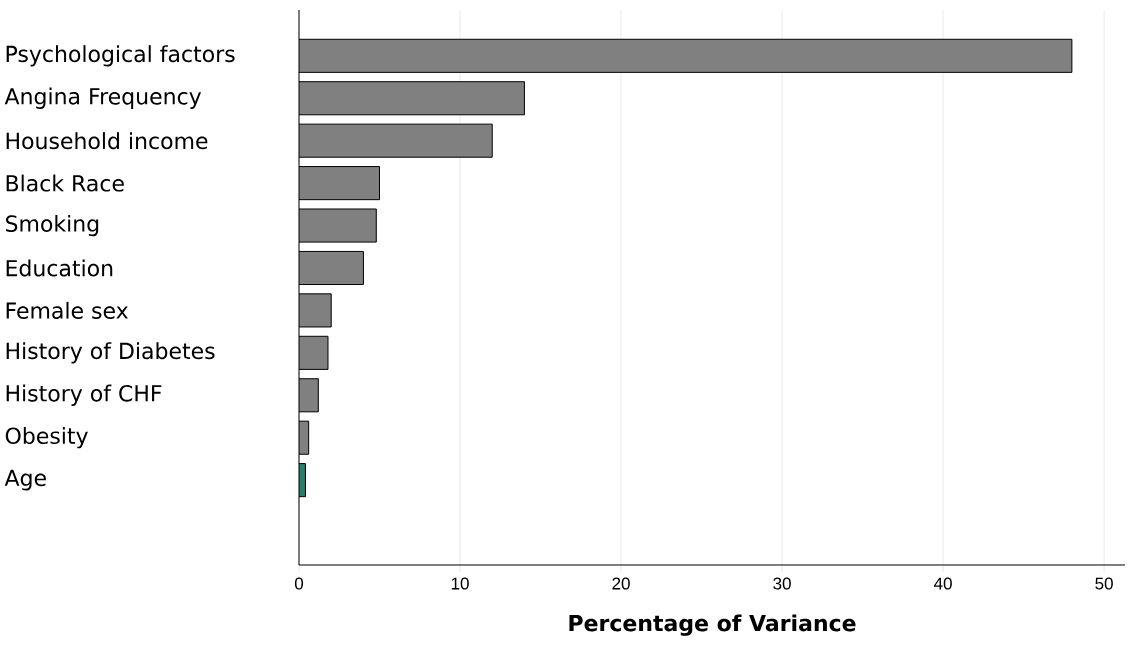  What do you see at coordinates (621, 583) in the screenshot?
I see `x-tick-label: 20` at bounding box center [621, 583].